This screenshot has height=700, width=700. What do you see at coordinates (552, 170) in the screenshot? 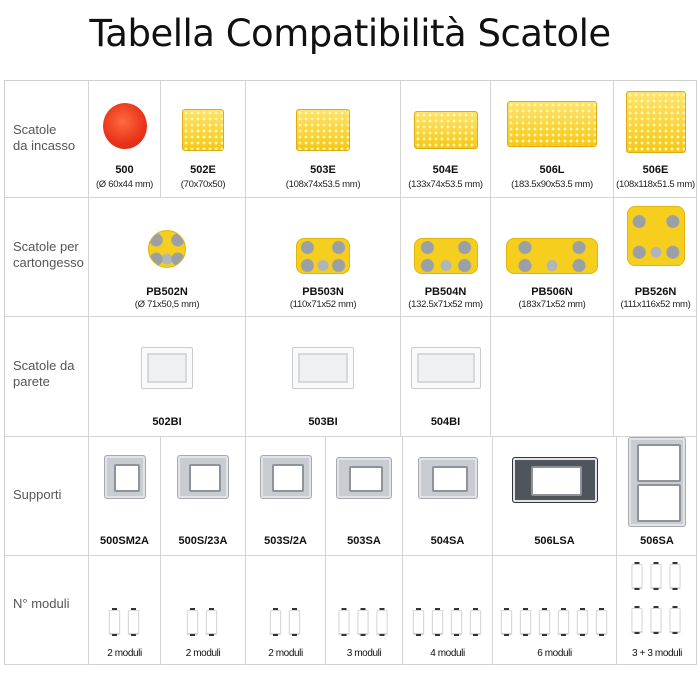
I see `product-code: 506L` at bounding box center [552, 170].